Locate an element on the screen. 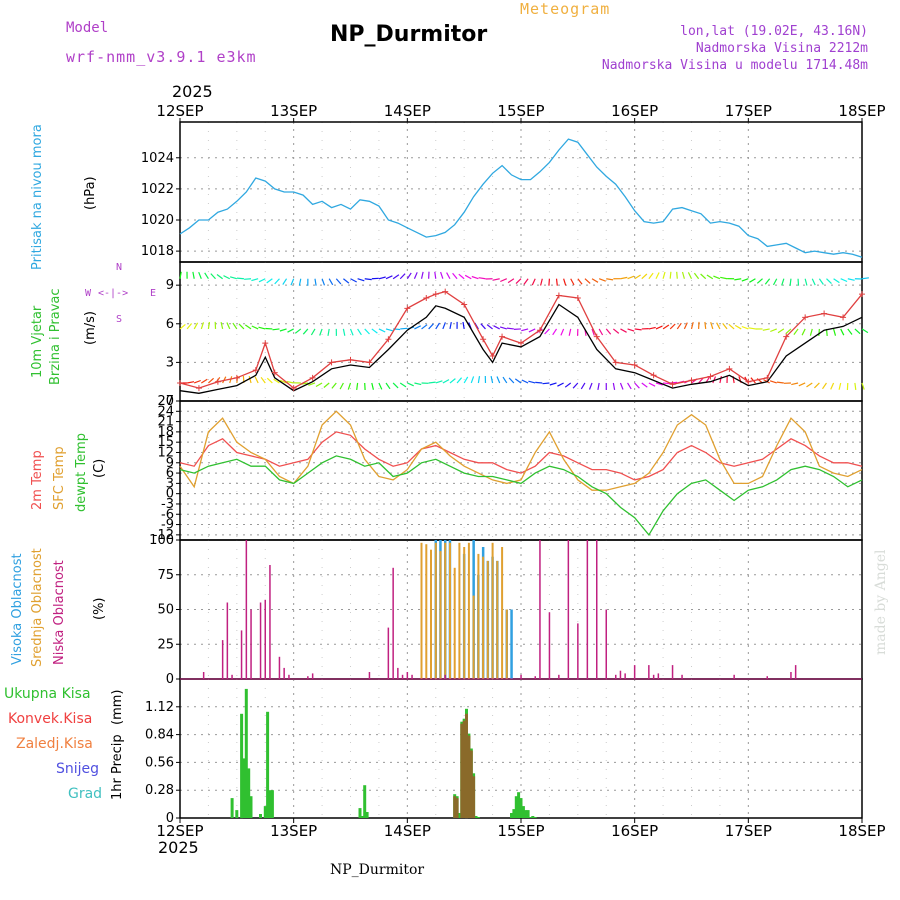 This screenshot has width=900, height=900. t2m-series is located at coordinates (521, 456).